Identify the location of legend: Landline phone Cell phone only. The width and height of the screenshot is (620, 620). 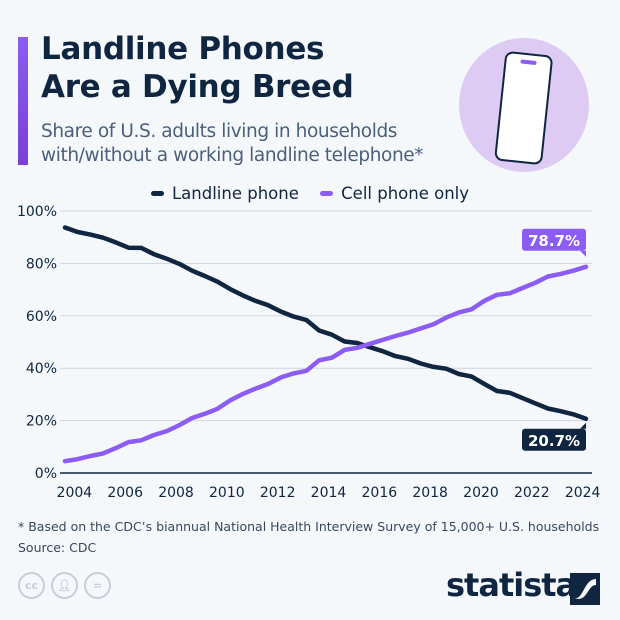
(310, 192).